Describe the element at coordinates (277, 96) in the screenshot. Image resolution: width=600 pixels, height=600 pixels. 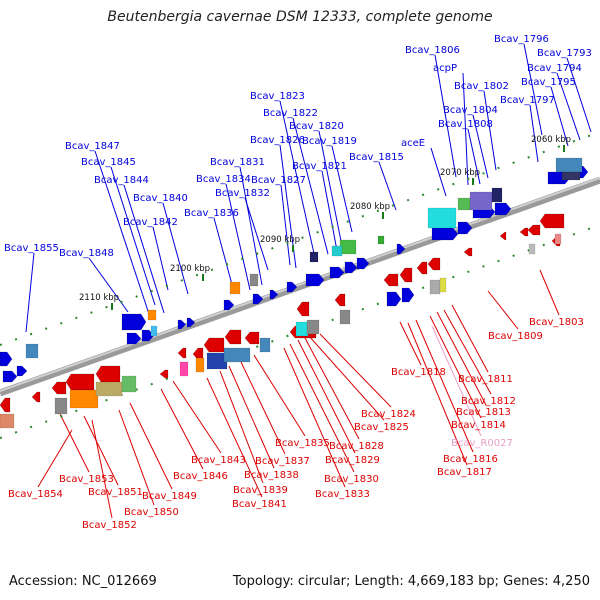
I see `forward-gene-label: Bcav_1823` at that location.